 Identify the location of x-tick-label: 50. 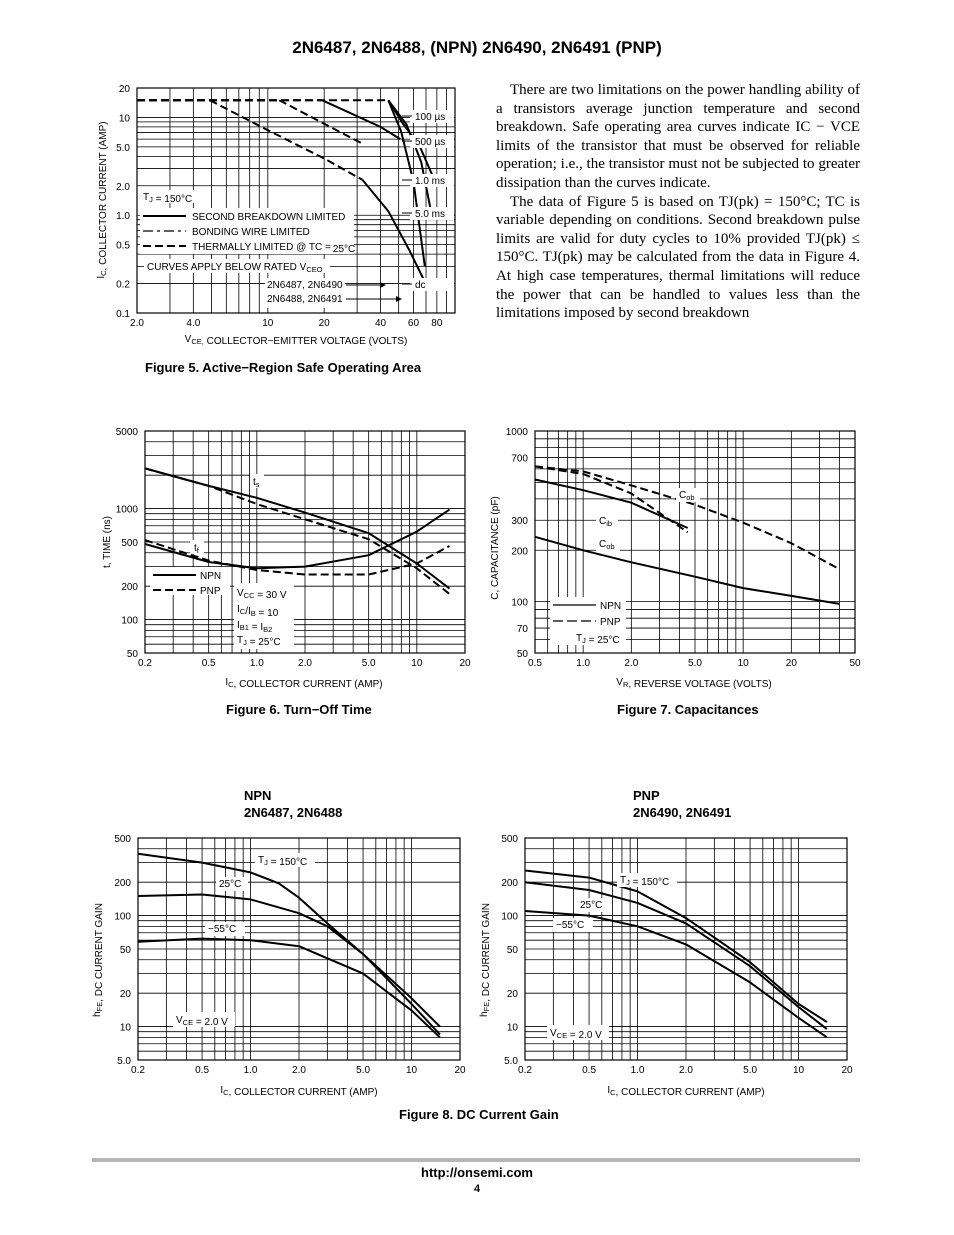
(855, 663).